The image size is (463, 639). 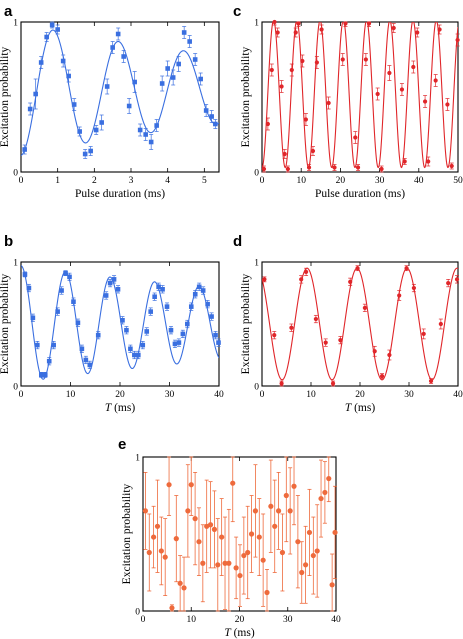 I want to click on panel-label-c: c, so click(x=237, y=11).